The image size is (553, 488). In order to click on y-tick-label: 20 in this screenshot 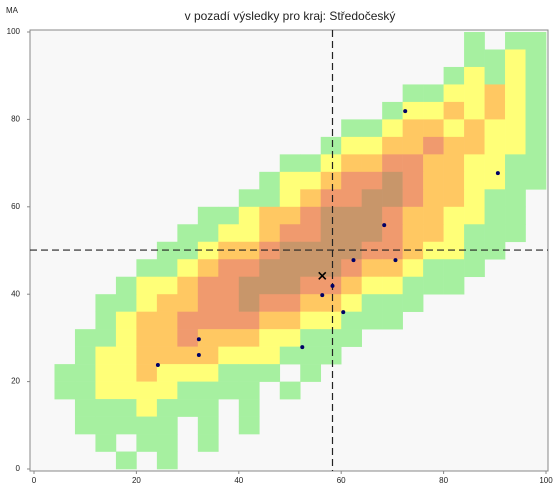, I will do `click(15, 381)`.